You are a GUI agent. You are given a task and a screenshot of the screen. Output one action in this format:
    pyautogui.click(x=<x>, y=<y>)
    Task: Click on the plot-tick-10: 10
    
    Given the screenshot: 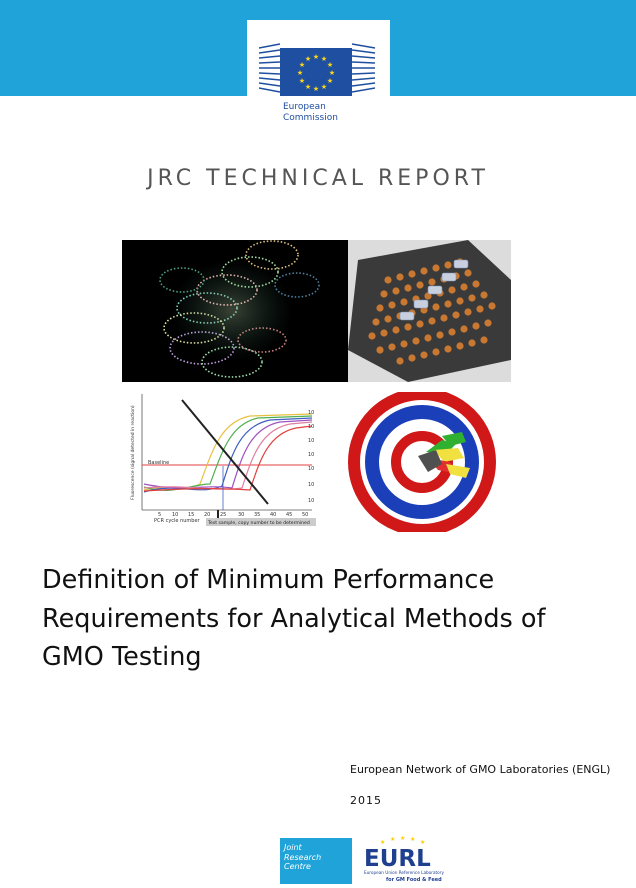 What is the action you would take?
    pyautogui.click(x=175, y=515)
    